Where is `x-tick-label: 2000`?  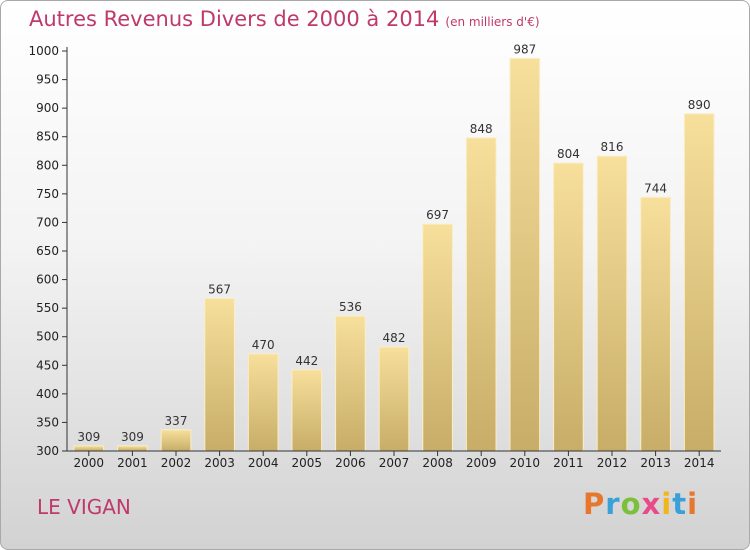 x-tick-label: 2000 is located at coordinates (89, 463).